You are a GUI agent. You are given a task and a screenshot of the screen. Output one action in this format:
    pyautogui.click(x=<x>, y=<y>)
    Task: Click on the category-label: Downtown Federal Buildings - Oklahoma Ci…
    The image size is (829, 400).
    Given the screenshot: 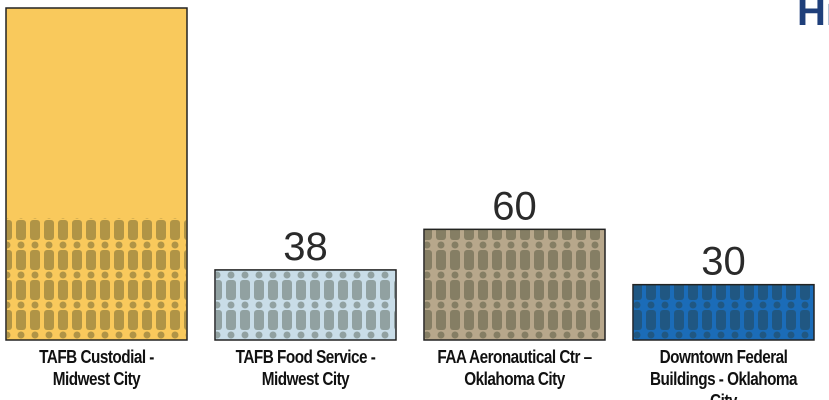 What is the action you would take?
    pyautogui.click(x=723, y=373)
    